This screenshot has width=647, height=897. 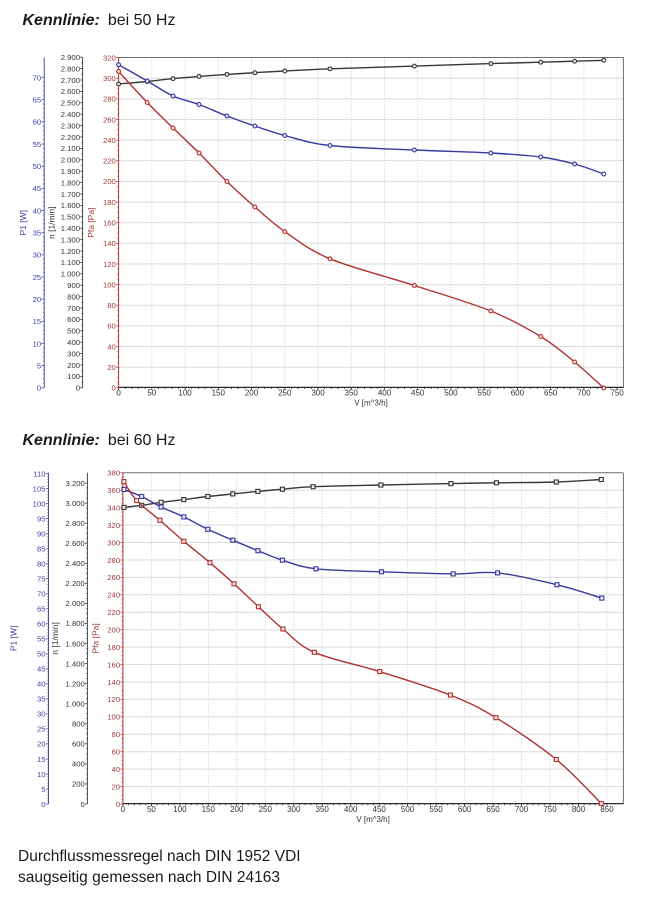 I want to click on svg-text: 5, so click(x=43, y=789).